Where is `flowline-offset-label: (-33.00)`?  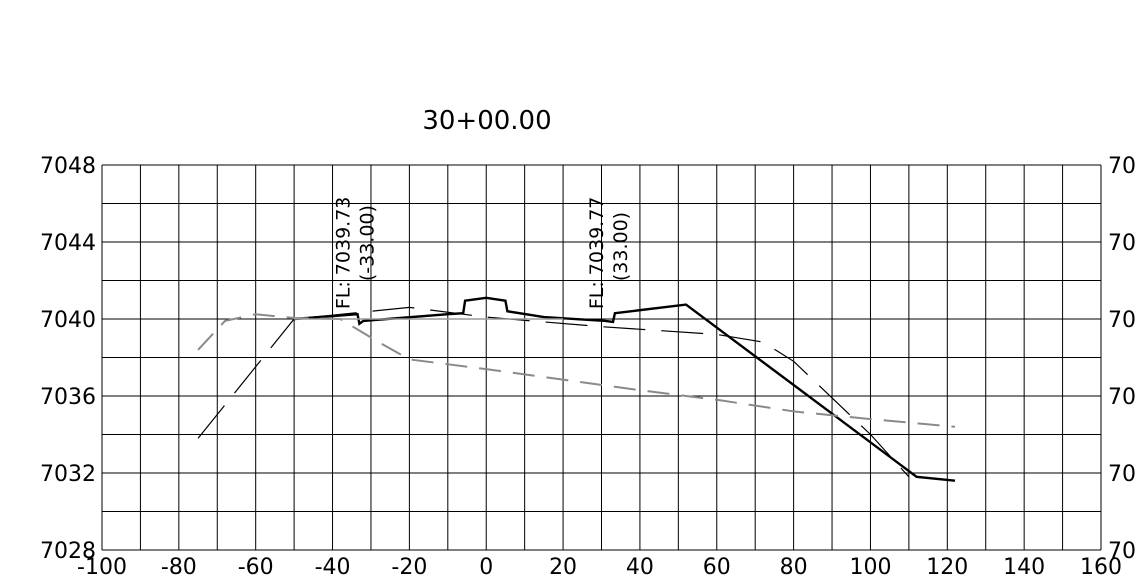 flowline-offset-label: (-33.00) is located at coordinates (367, 243).